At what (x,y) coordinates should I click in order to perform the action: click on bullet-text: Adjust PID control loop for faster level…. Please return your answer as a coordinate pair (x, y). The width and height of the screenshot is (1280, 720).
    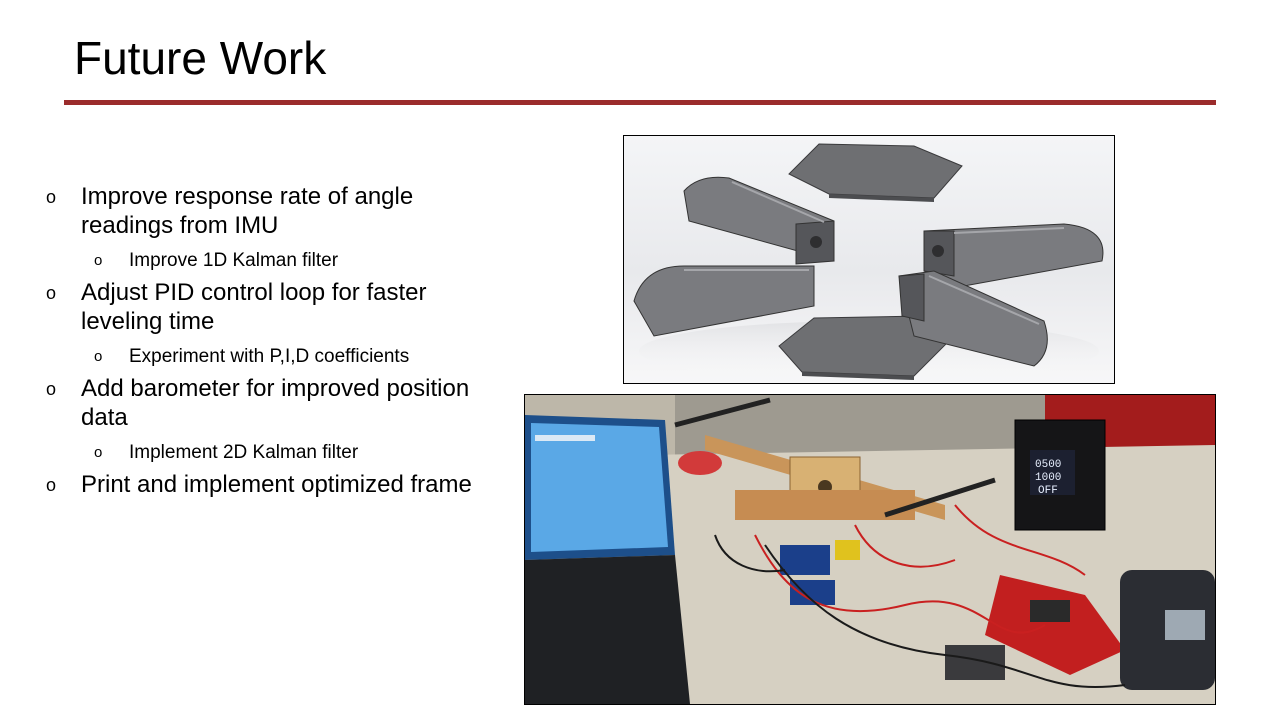
    Looking at the image, I should click on (254, 307).